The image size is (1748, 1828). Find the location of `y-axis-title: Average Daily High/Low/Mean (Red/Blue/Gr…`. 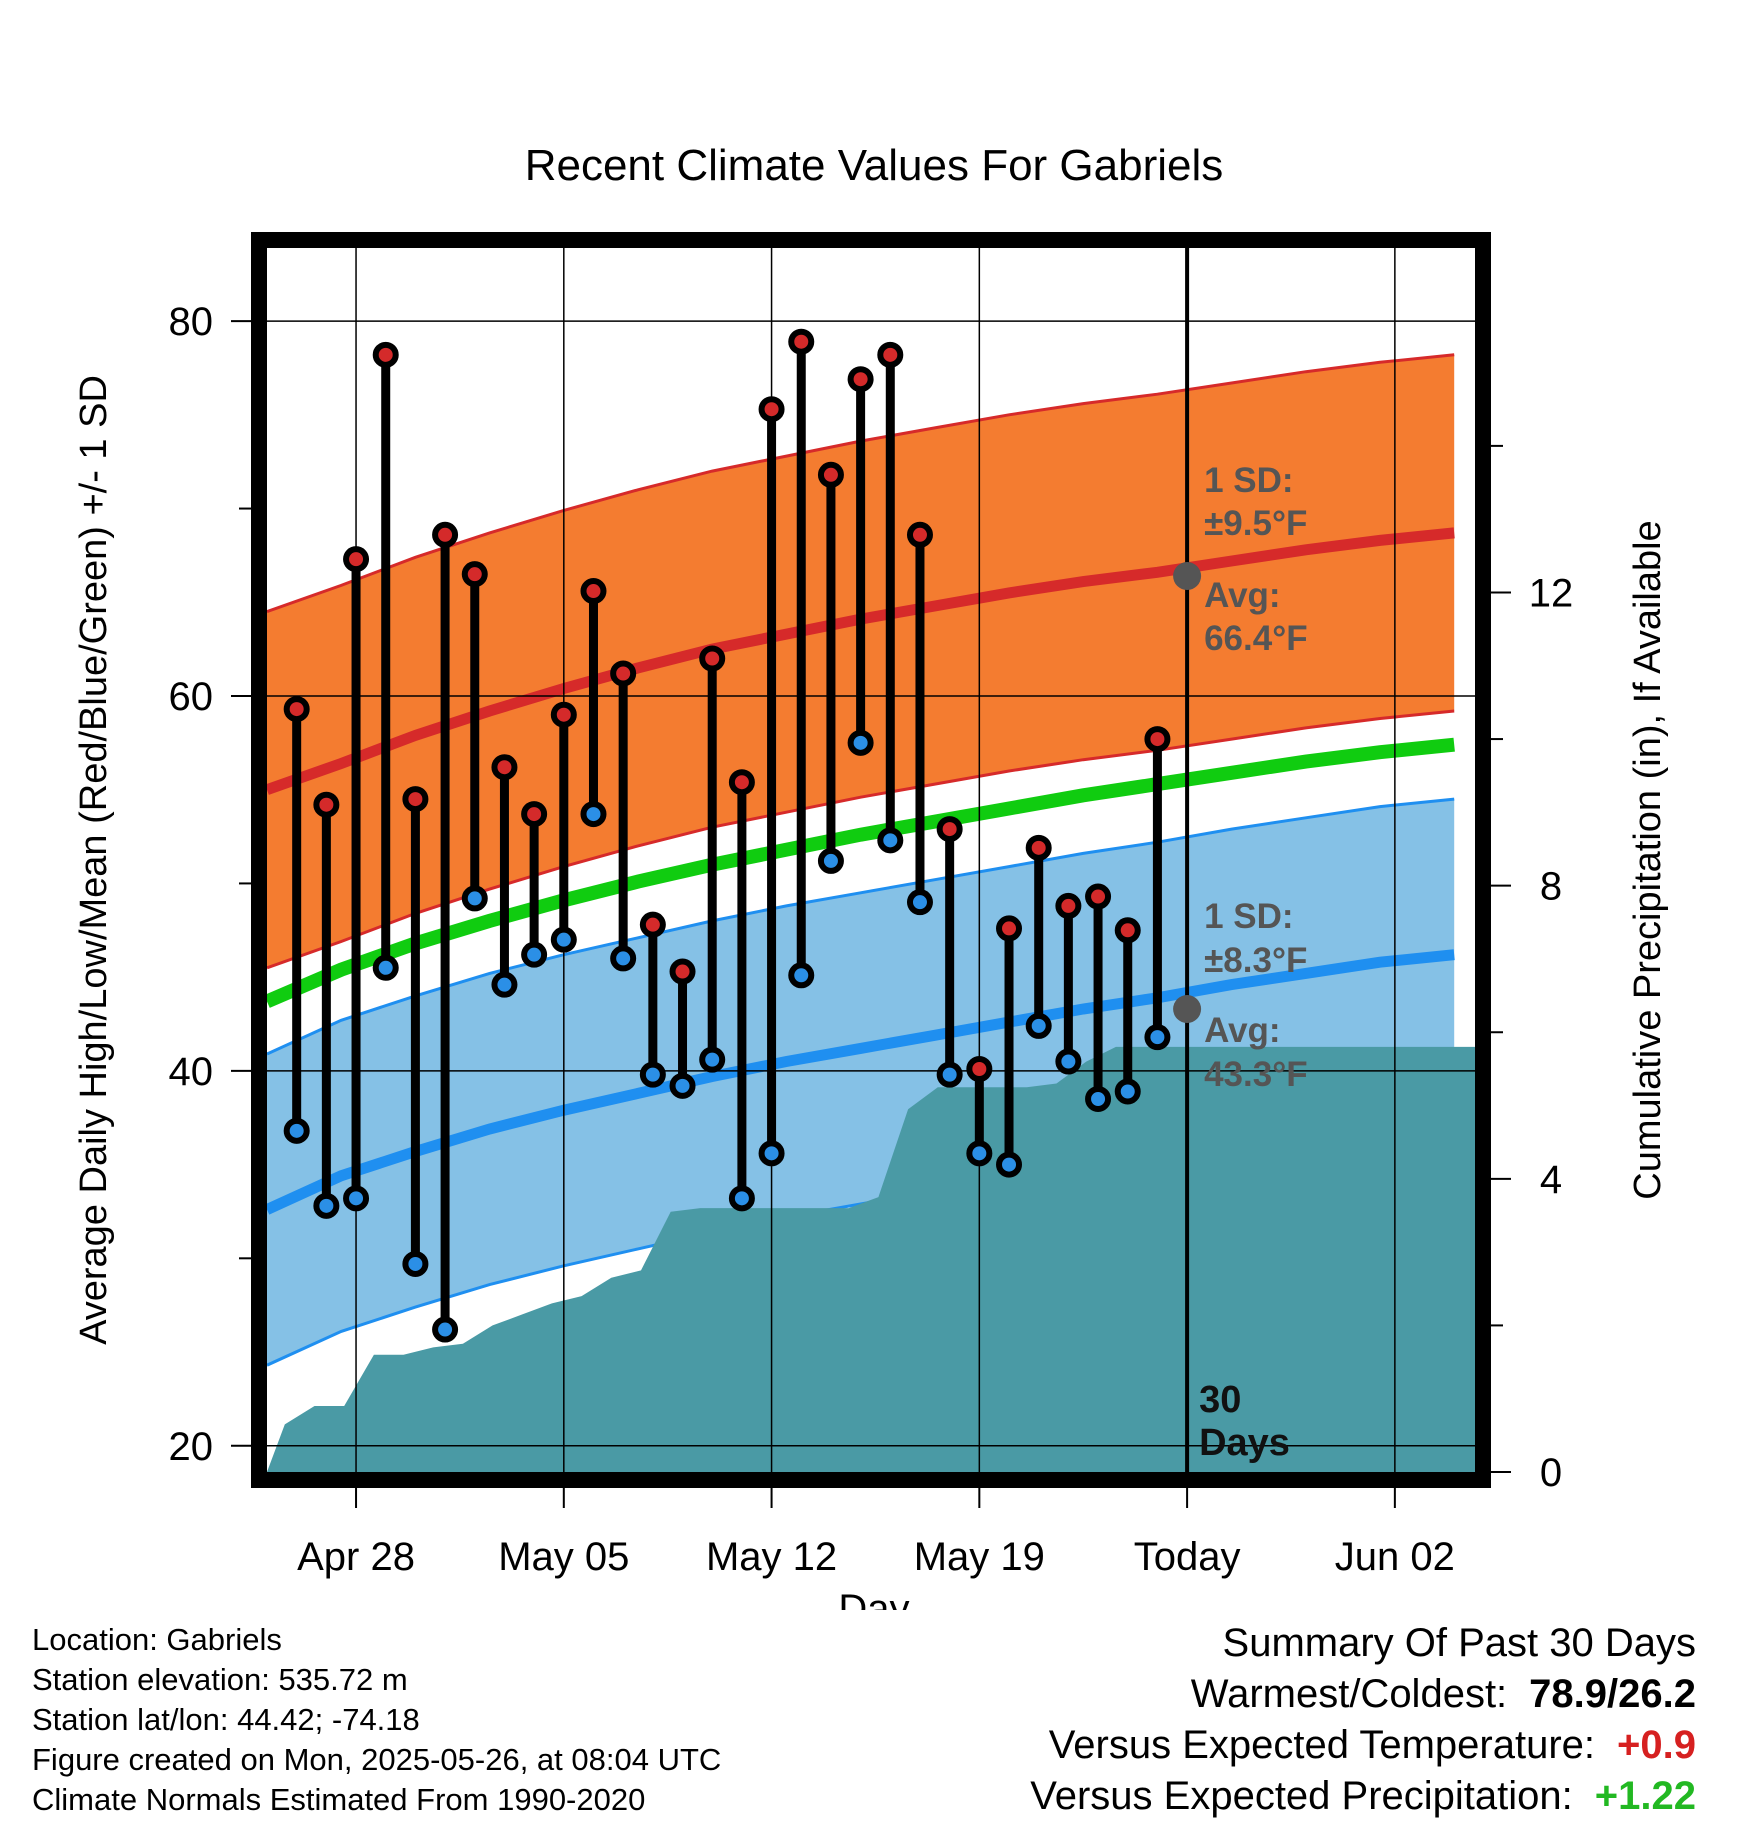

y-axis-title: Average Daily High/Low/Mean (Red/Blue/Gr… is located at coordinates (94, 860).